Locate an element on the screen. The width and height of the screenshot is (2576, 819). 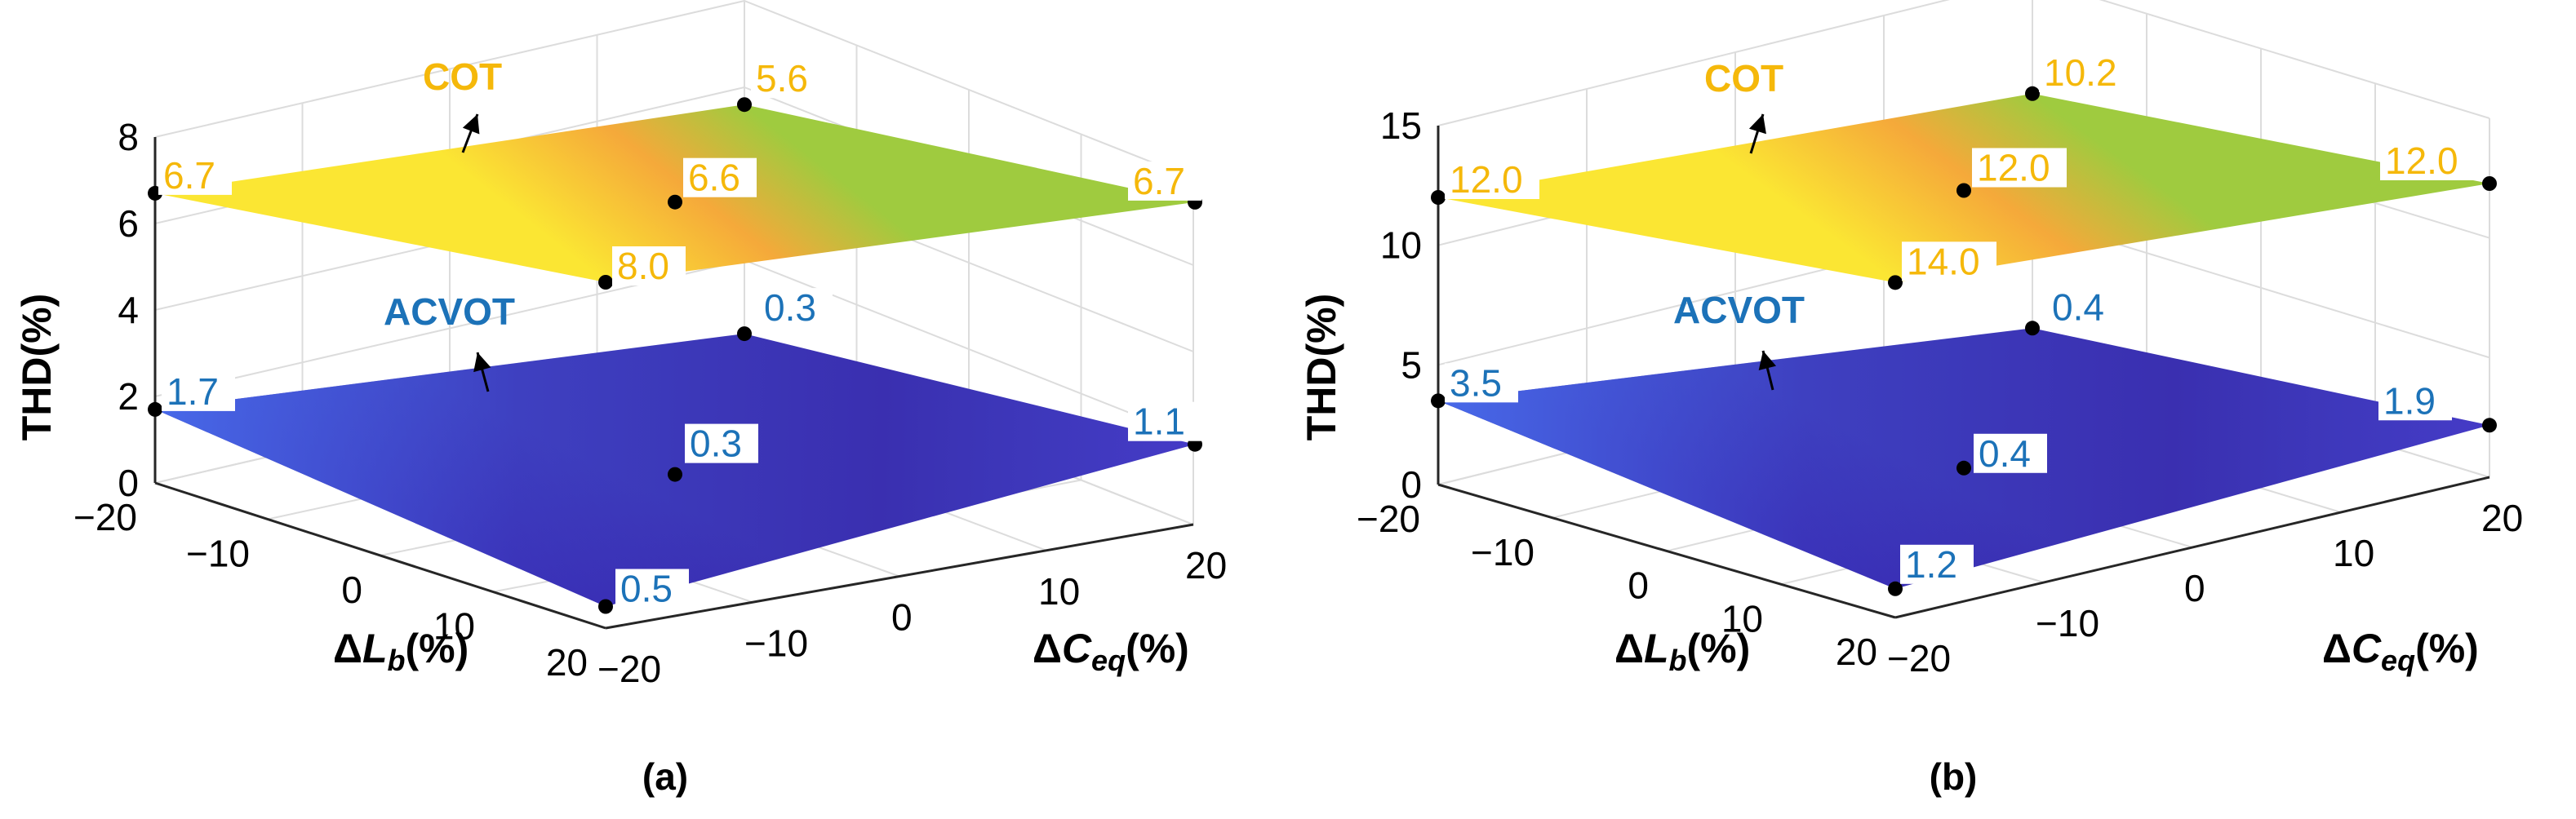
grid-z-line is located at coordinates (1963, 63).